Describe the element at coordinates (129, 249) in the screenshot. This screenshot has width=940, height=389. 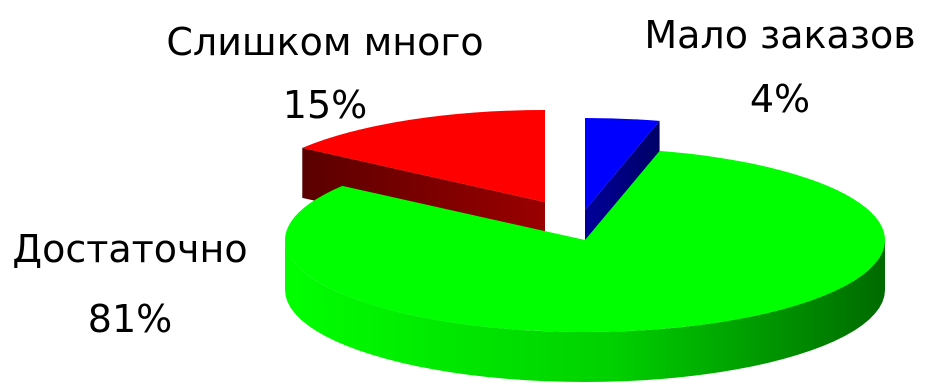
I see `slice-label-dostatochno: Достаточно` at that location.